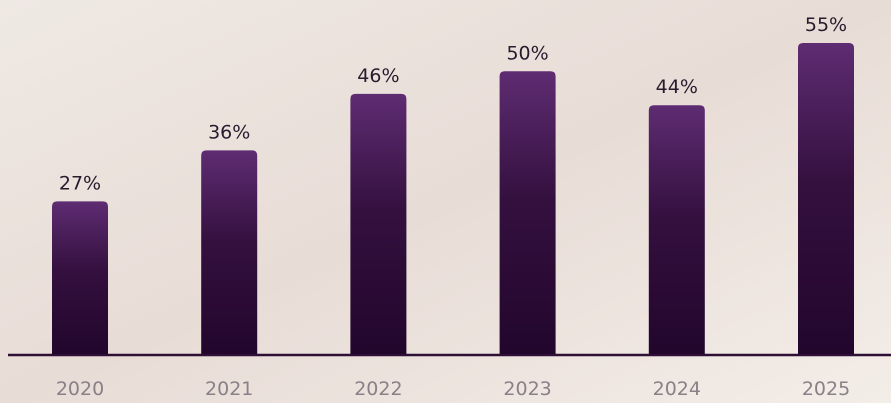 The width and height of the screenshot is (891, 403). Describe the element at coordinates (826, 25) in the screenshot. I see `value-label: 55%` at that location.